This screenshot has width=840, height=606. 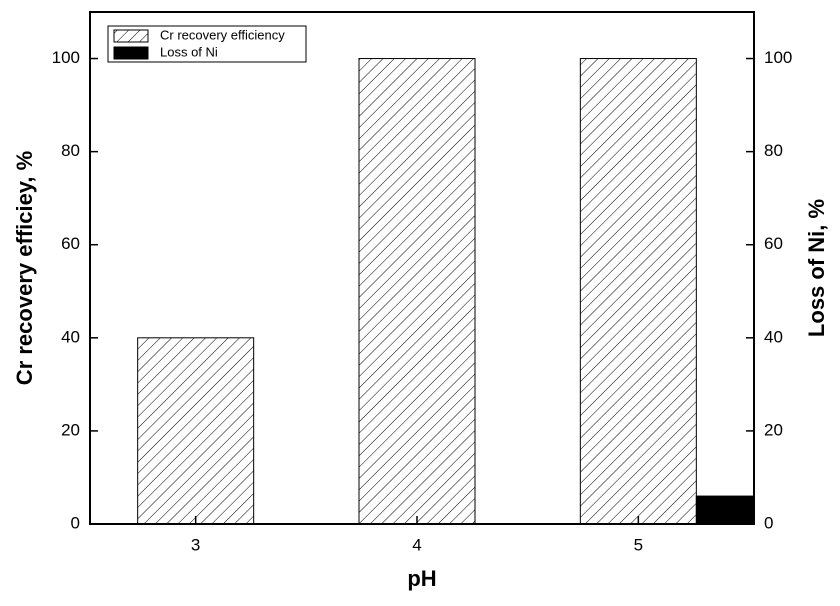 I want to click on y-tick-label: 80, so click(x=70, y=150).